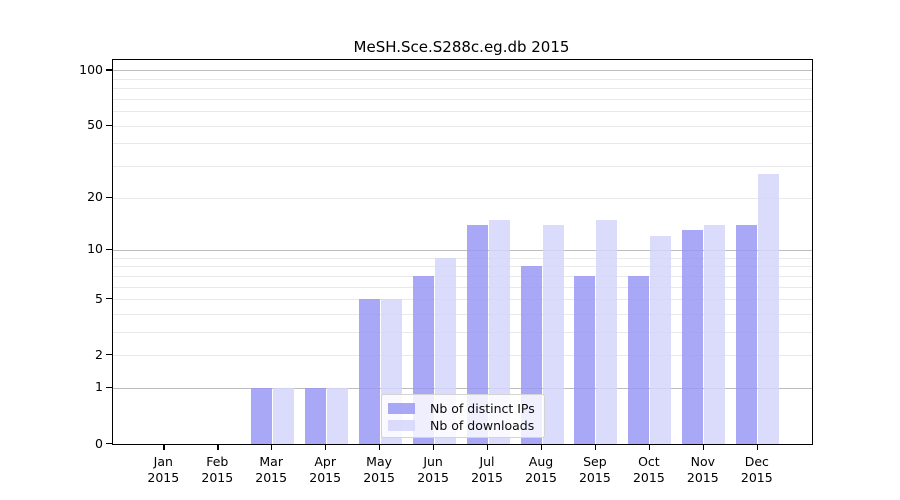 The height and width of the screenshot is (500, 900). What do you see at coordinates (379, 469) in the screenshot?
I see `x-tick-label: May 2015` at bounding box center [379, 469].